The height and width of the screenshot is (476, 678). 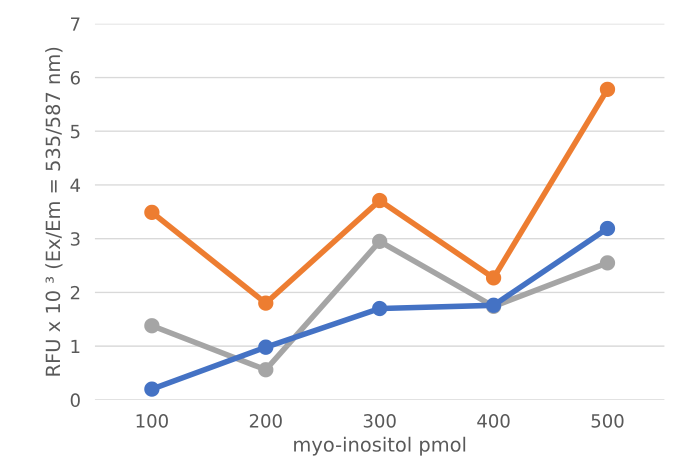 What do you see at coordinates (75, 400) in the screenshot?
I see `y-tick-label: 0` at bounding box center [75, 400].